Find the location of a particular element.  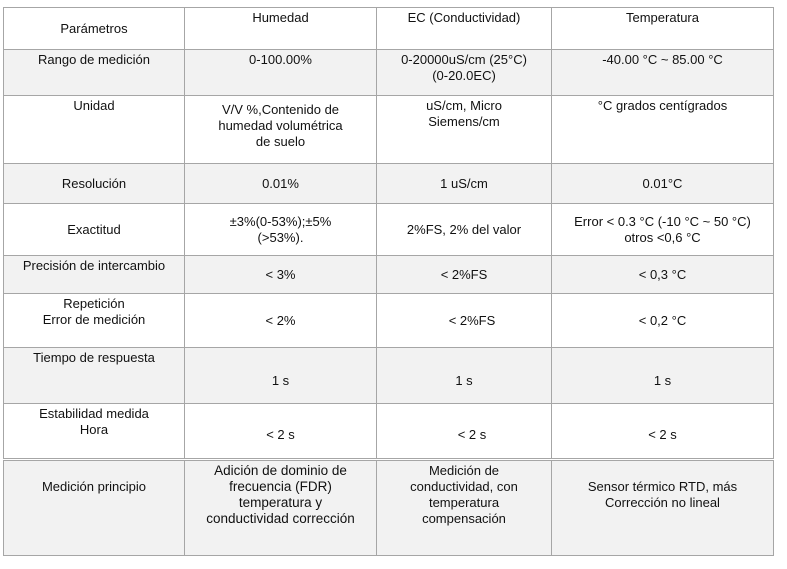

row-resolucion: Resolución 0.01% 1 uS/cm 0.01°C is located at coordinates (388, 183).